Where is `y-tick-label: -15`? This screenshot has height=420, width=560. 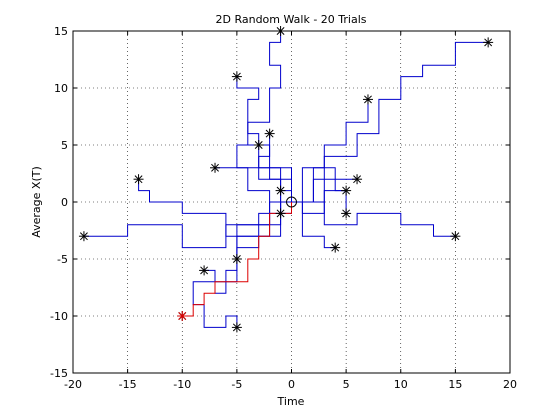 y-tick-label: -15 is located at coordinates (59, 373).